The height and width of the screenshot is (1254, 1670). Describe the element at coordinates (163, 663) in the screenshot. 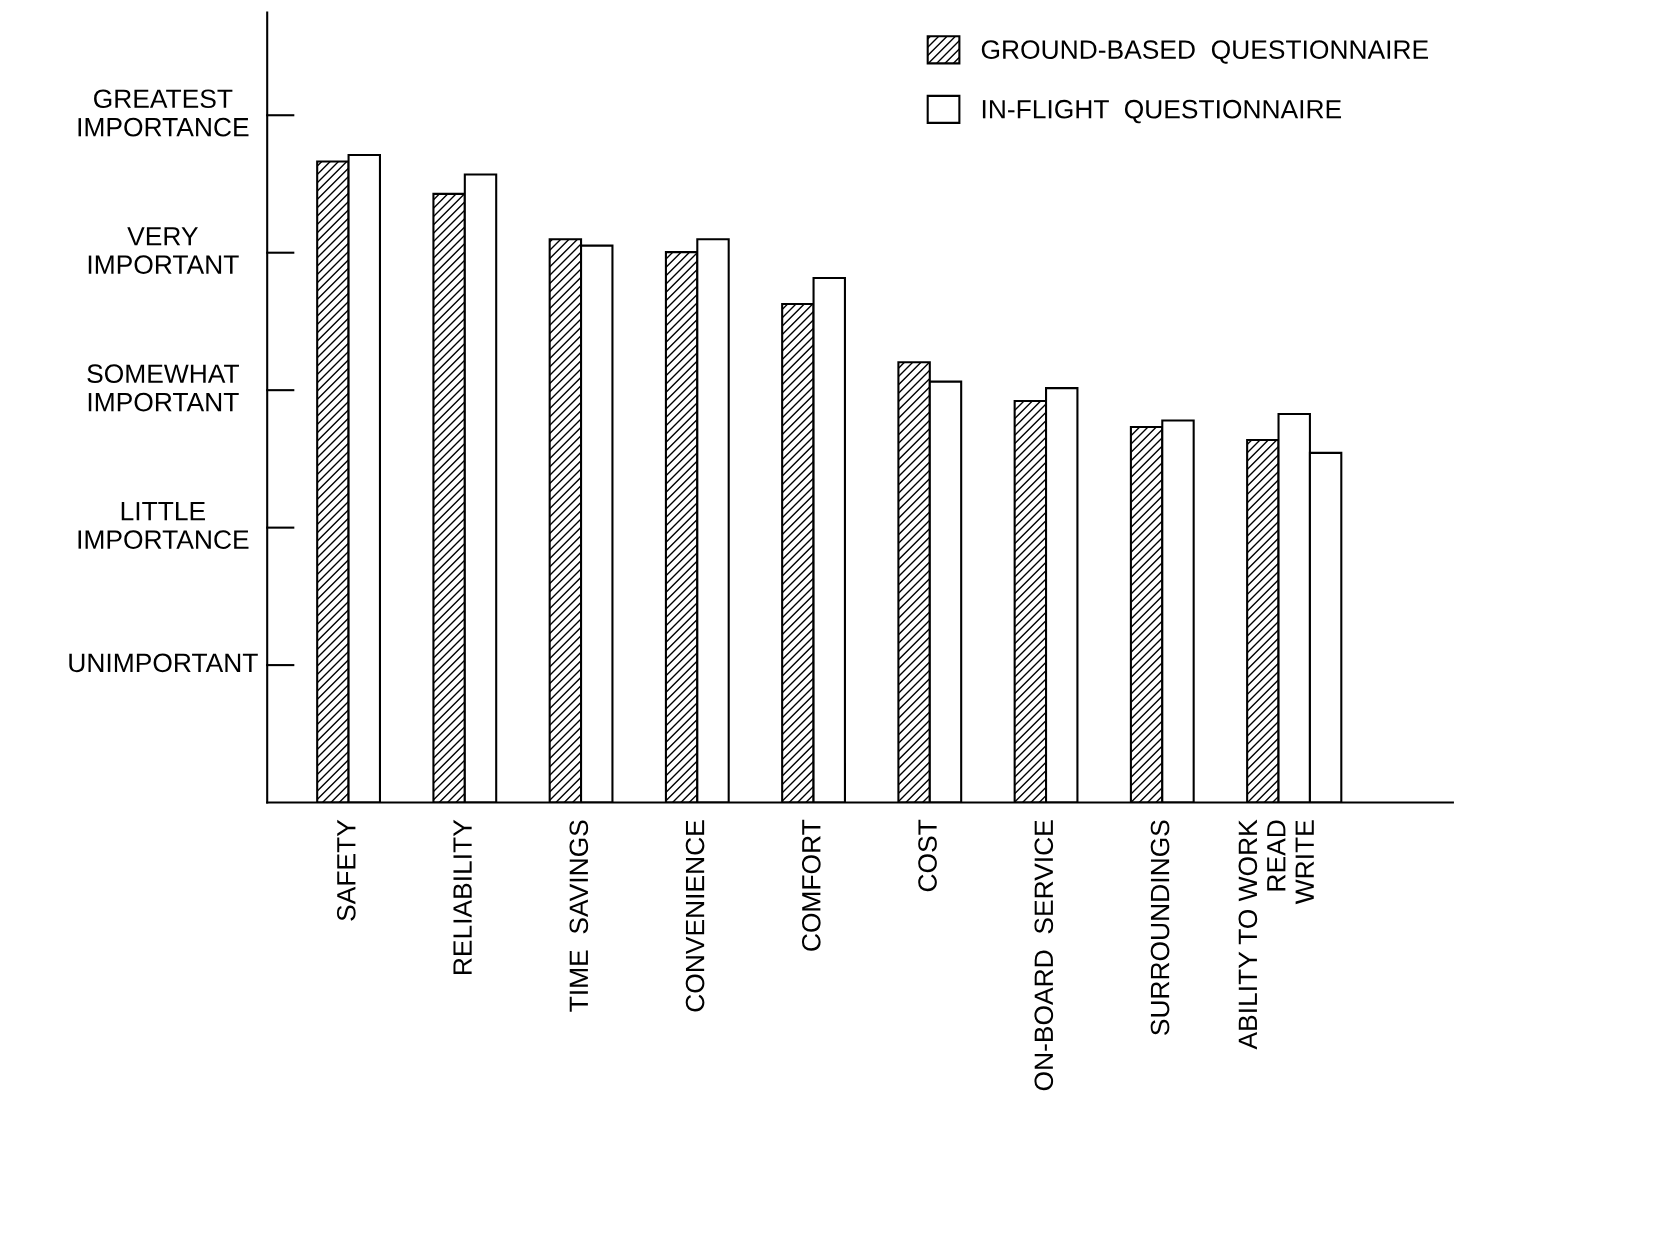

I see `text: UNIMPORTANT` at that location.